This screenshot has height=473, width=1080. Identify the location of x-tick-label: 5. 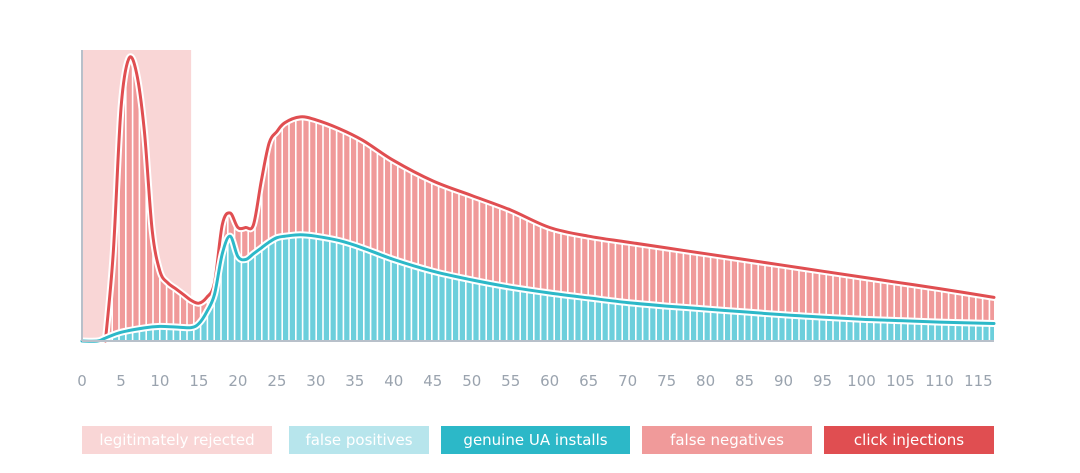
(121, 381).